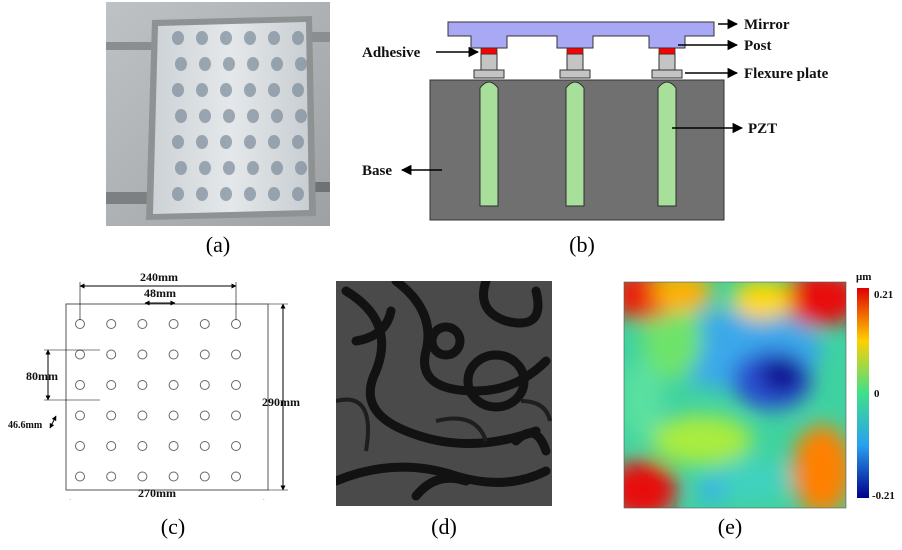  I want to click on pzt-columns, so click(578, 144).